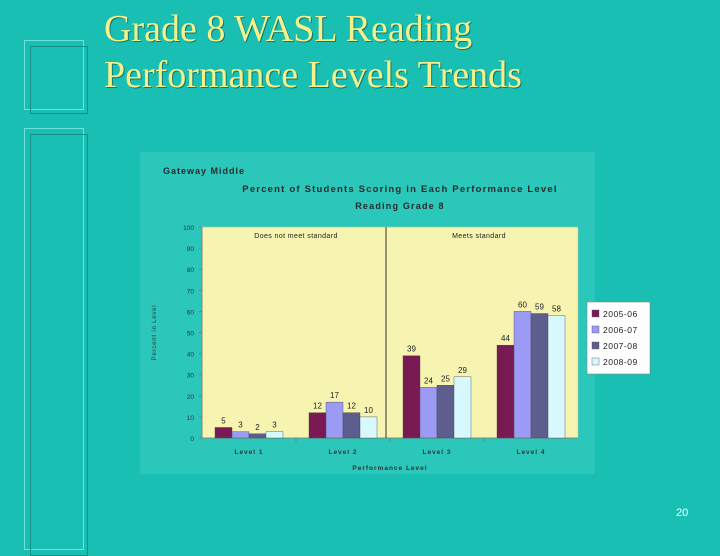 Image resolution: width=720 pixels, height=556 pixels. Describe the element at coordinates (445, 378) in the screenshot. I see `data-label: 25` at that location.